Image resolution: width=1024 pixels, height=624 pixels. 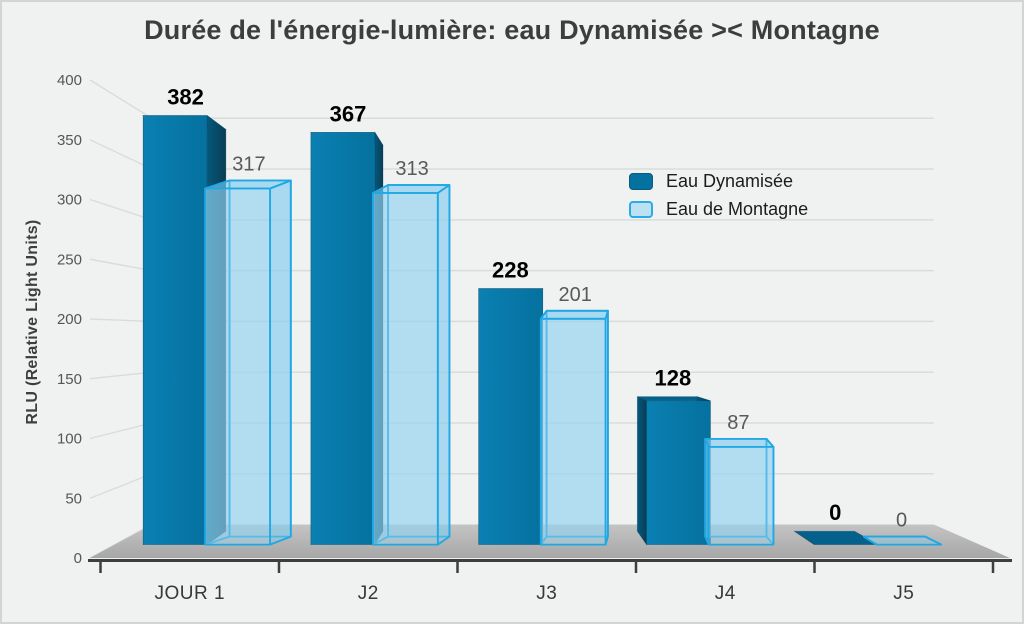 What do you see at coordinates (575, 295) in the screenshot?
I see `value-label-eau-de-montagne-bar-J3: 201` at bounding box center [575, 295].